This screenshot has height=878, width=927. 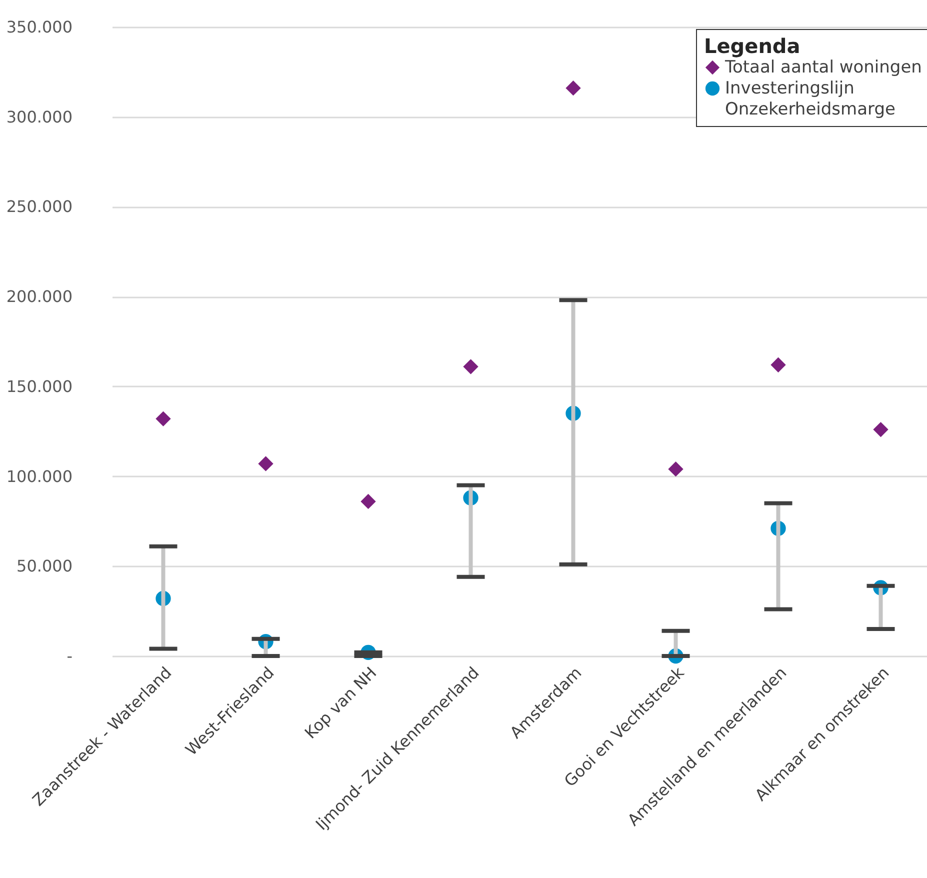 I want to click on legend-label: Totaal aantal woningen, so click(x=823, y=68).